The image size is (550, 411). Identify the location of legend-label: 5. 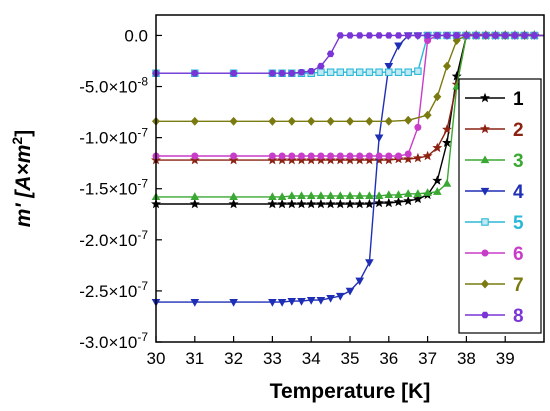
(518, 223).